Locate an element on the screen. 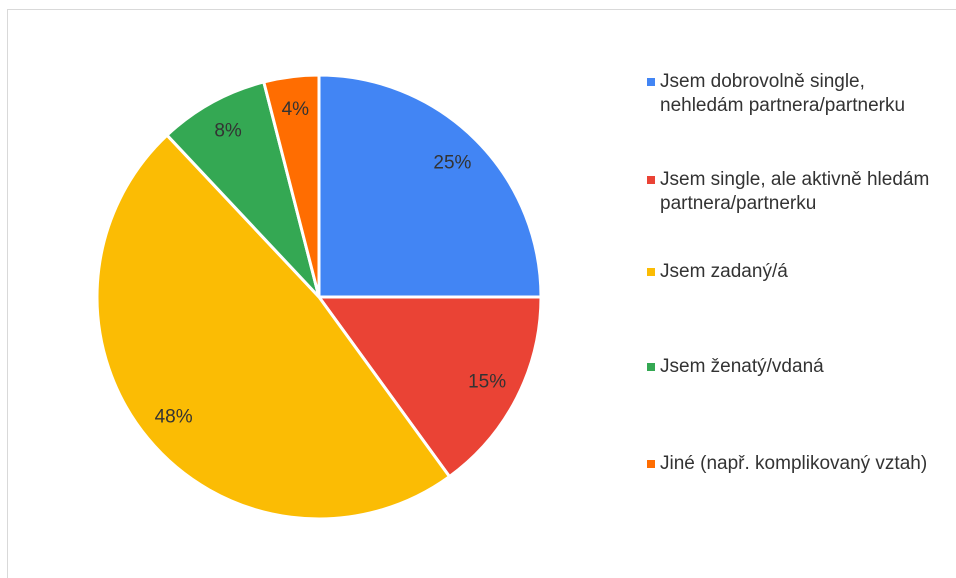  legend-label: Jsem ženatý/vdaná is located at coordinates (742, 366).